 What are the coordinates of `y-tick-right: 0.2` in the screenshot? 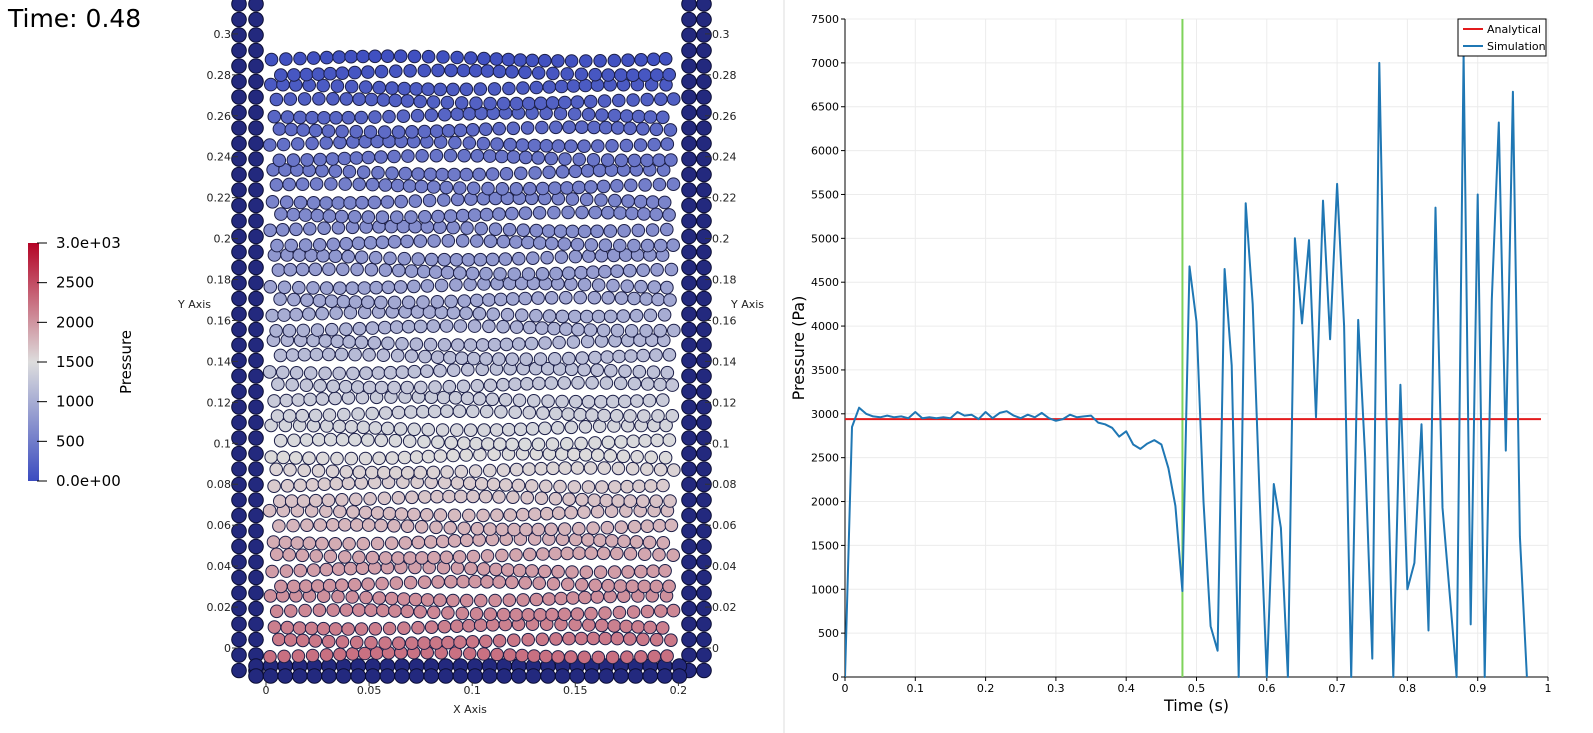 It's located at (721, 239).